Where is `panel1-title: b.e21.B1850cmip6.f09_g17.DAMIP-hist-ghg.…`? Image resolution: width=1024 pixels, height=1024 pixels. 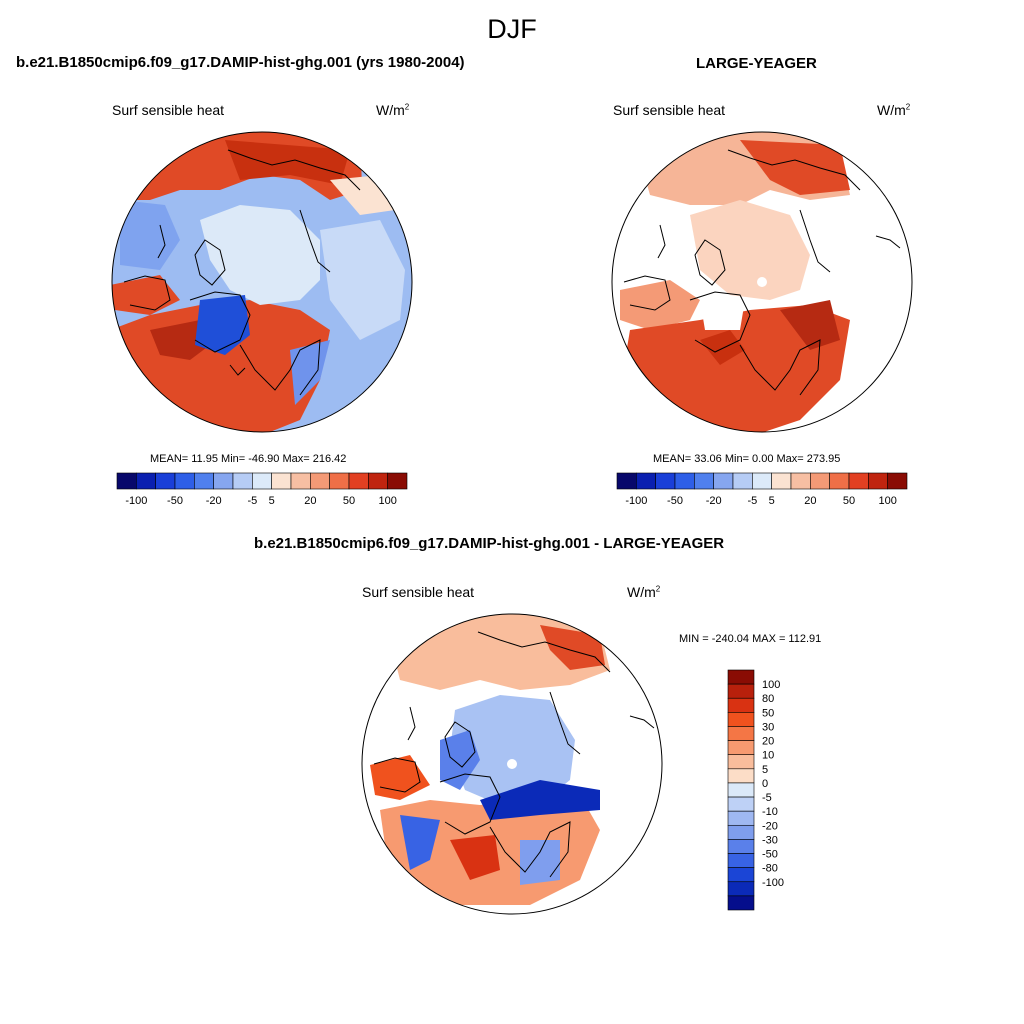 panel1-title: b.e21.B1850cmip6.f09_g17.DAMIP-hist-ghg.… is located at coordinates (240, 62).